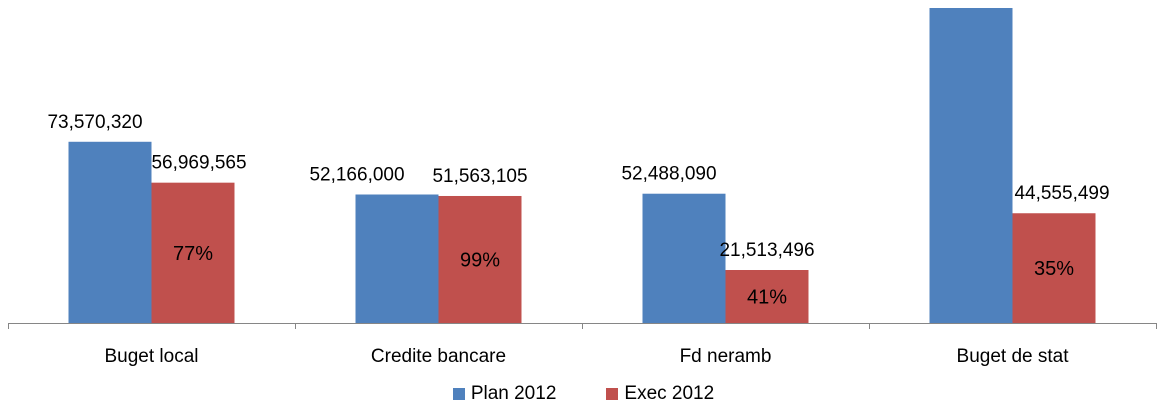 The image size is (1167, 411). What do you see at coordinates (766, 250) in the screenshot?
I see `data-label-exec: 21,513,496` at bounding box center [766, 250].